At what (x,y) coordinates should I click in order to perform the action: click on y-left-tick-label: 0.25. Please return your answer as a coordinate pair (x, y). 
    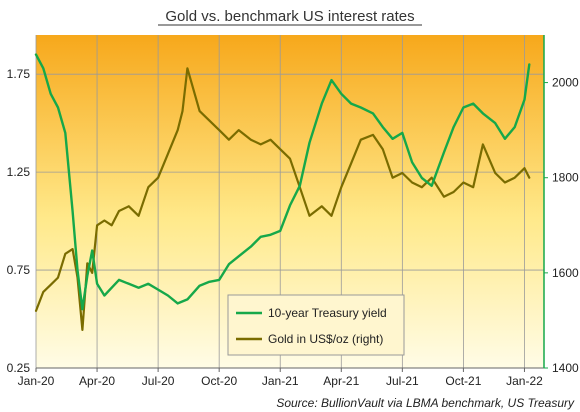
    Looking at the image, I should click on (19, 368).